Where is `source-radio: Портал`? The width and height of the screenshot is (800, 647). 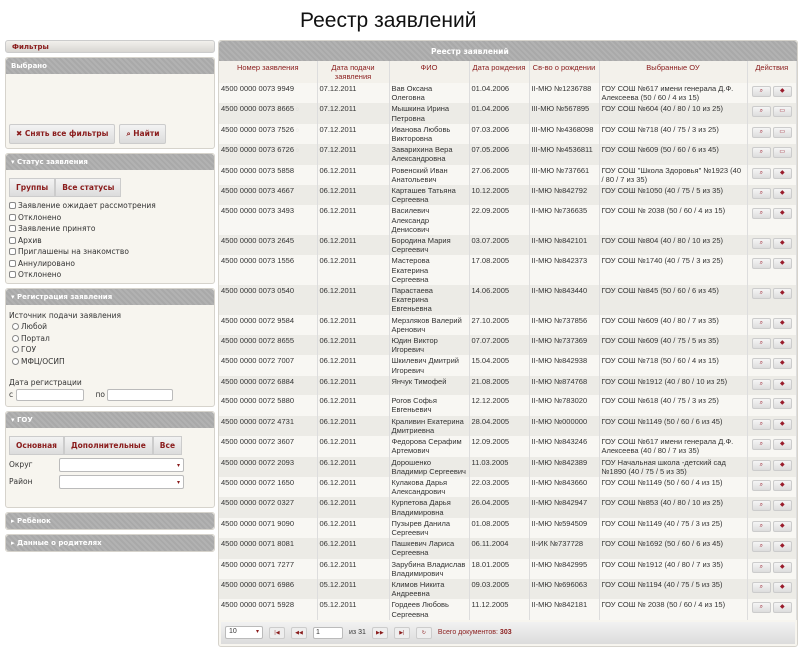 source-radio: Портал is located at coordinates (111, 339).